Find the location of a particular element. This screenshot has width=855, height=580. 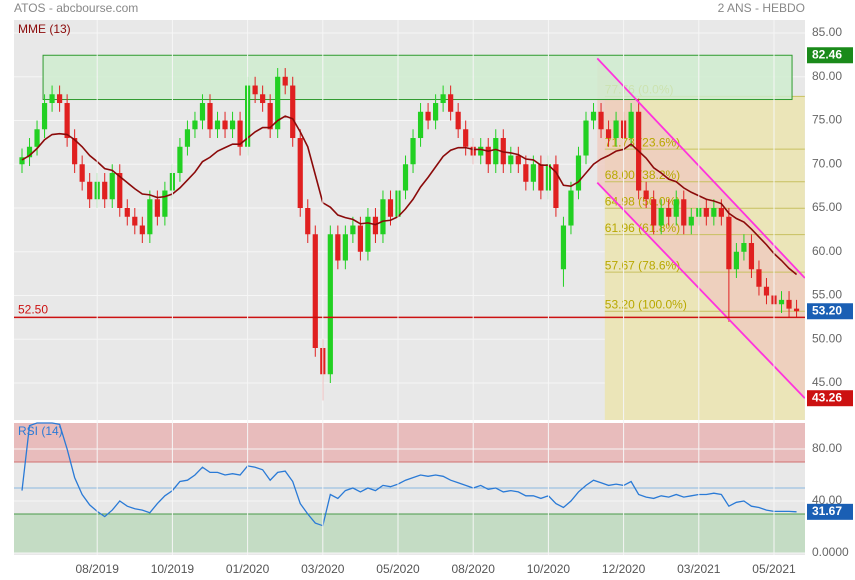

y-tick-label: 45.00 is located at coordinates (827, 382).